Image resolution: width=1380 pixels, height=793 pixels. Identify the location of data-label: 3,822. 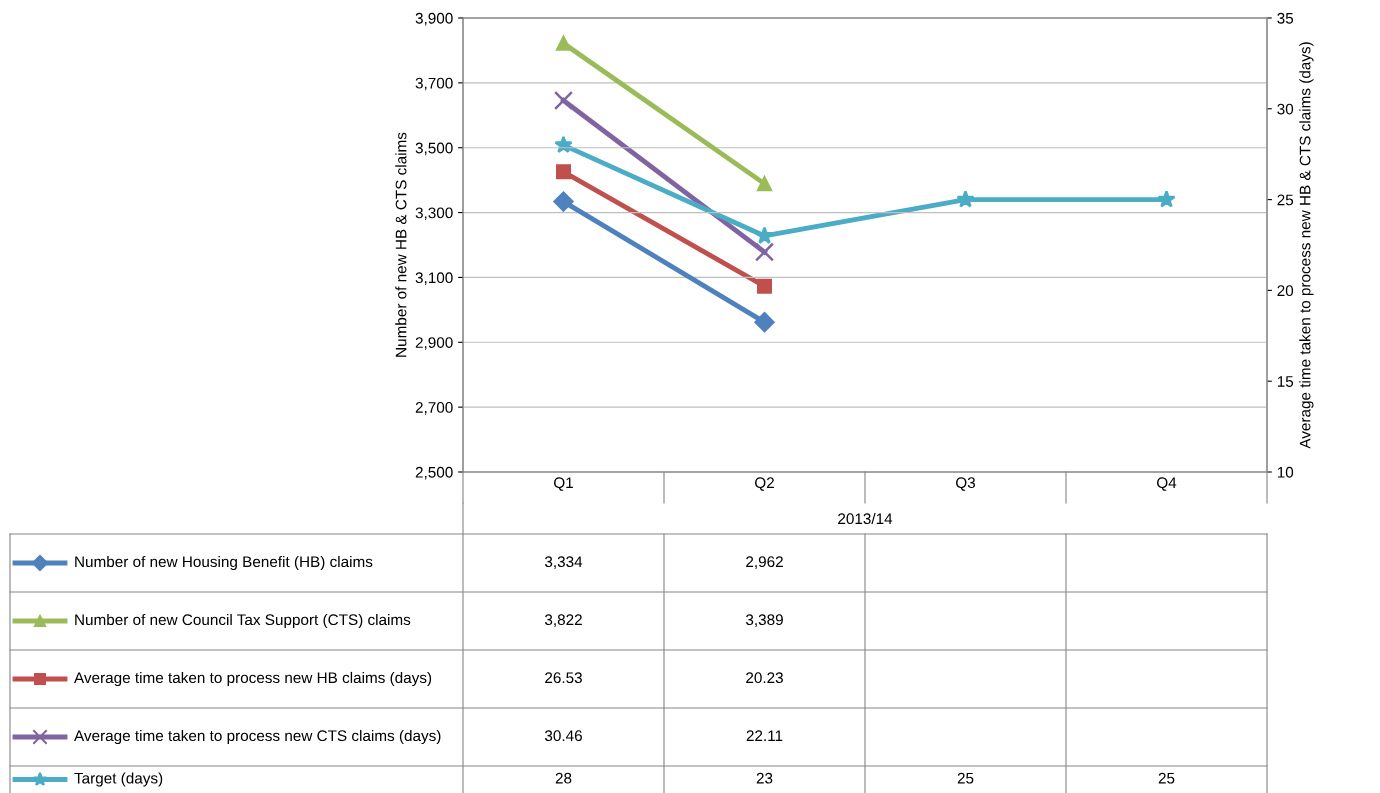
(563, 620).